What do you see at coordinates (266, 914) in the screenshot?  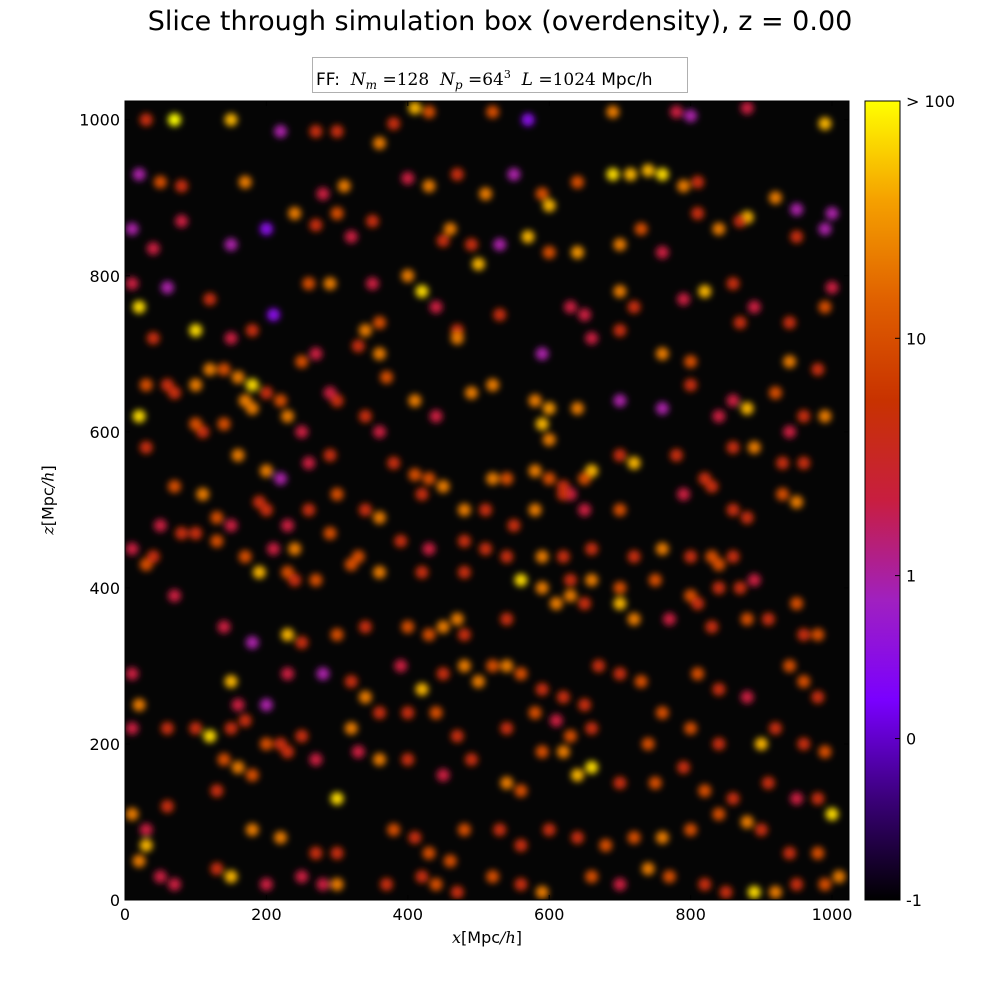 I see `x-tick-label: 200` at bounding box center [266, 914].